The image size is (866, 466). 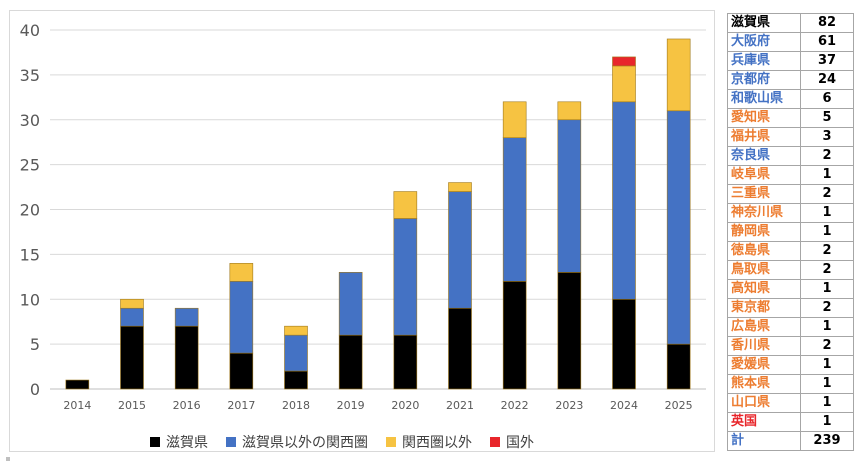 I want to click on table-row: 岐阜県 1, so click(x=790, y=175).